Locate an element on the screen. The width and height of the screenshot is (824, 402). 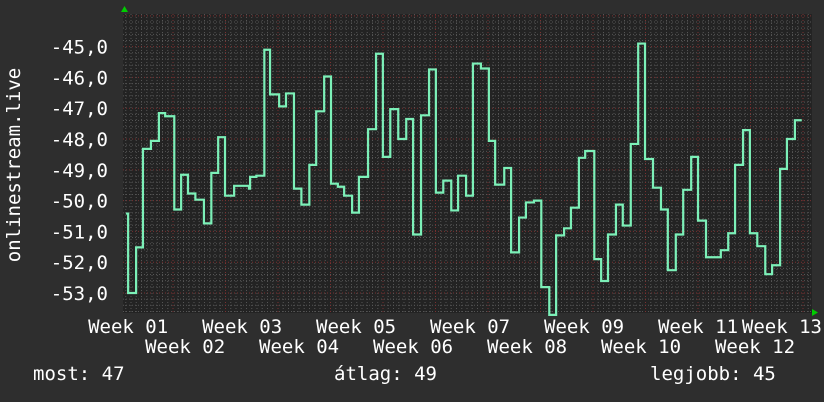
y-tick-label: -49,0 is located at coordinates (79, 171).